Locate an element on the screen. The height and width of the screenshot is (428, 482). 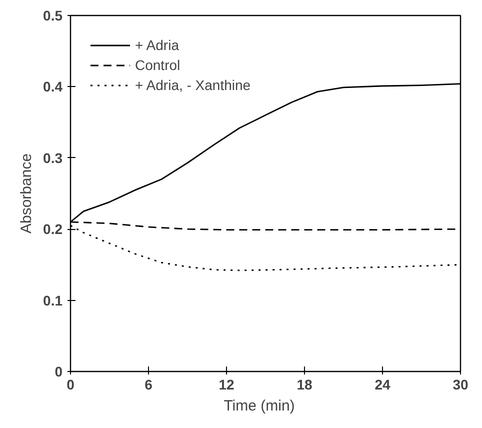
x-tick-label: 18 is located at coordinates (304, 384).